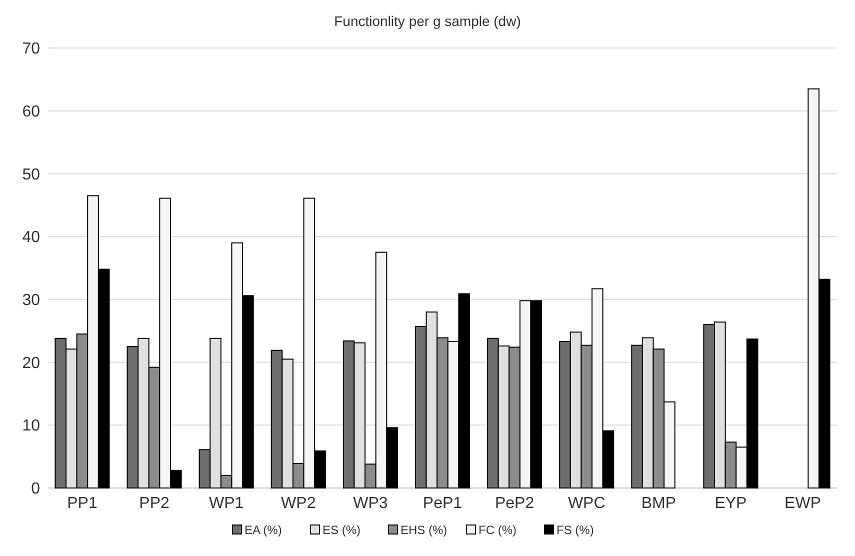 The height and width of the screenshot is (556, 855). What do you see at coordinates (263, 530) in the screenshot?
I see `legend-label: EA (%)` at bounding box center [263, 530].